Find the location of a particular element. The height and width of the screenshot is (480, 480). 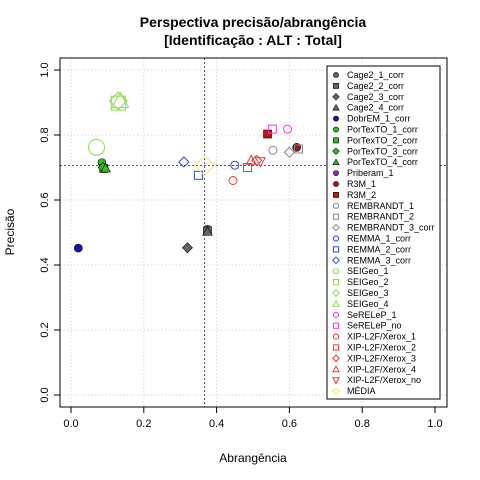

legend-label: XIP-L2F/Xerox_4 is located at coordinates (381, 369).